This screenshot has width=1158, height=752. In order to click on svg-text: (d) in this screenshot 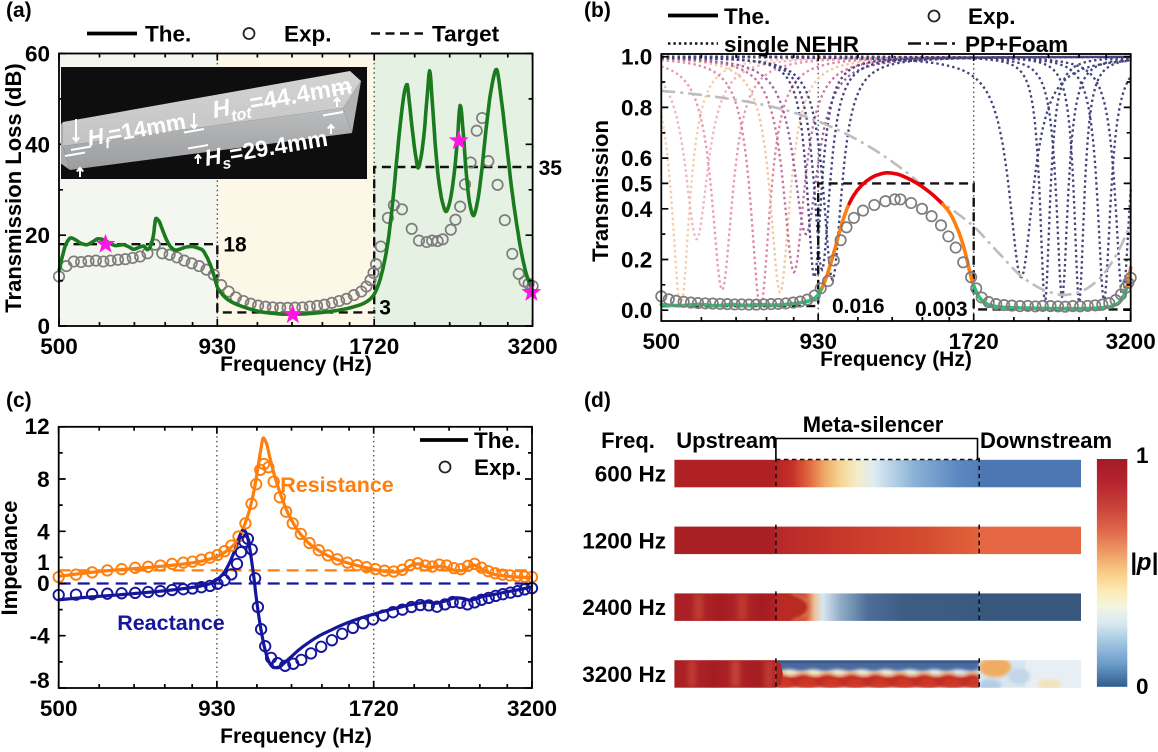, I will do `click(597, 400)`.